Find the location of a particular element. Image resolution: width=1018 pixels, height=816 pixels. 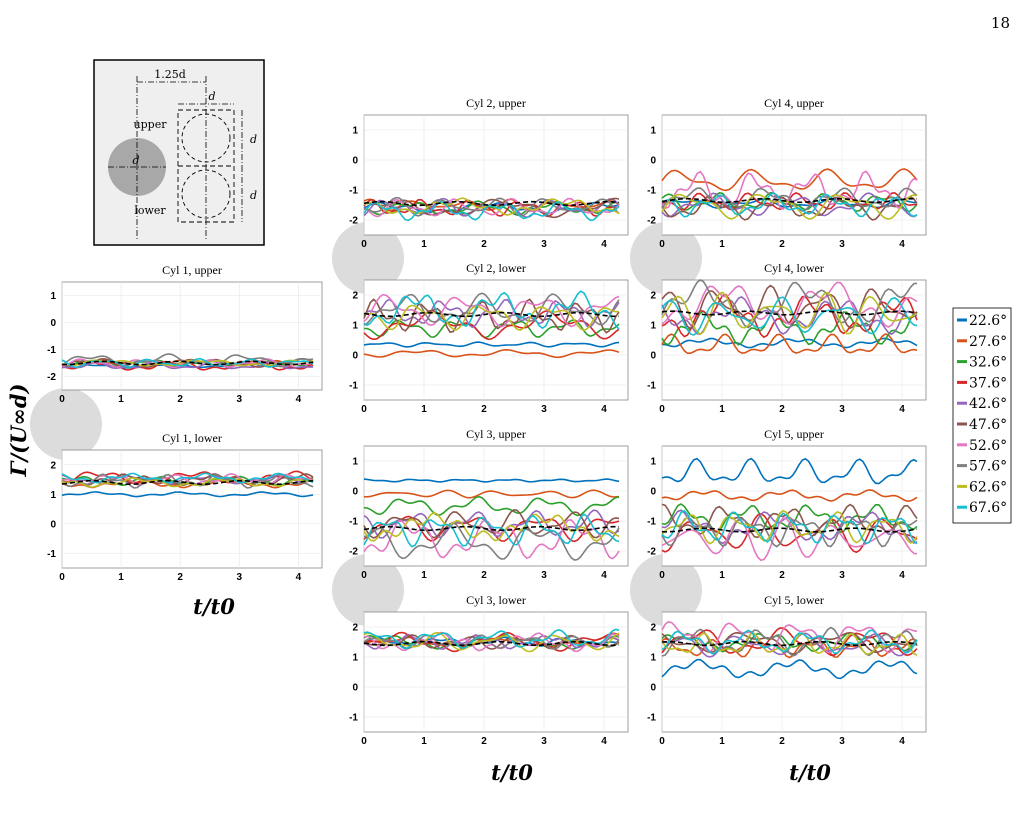

chart-panel: 0 1 2 3 4 -1 0 1 2 Cyl 5, lower is located at coordinates (787, 670).